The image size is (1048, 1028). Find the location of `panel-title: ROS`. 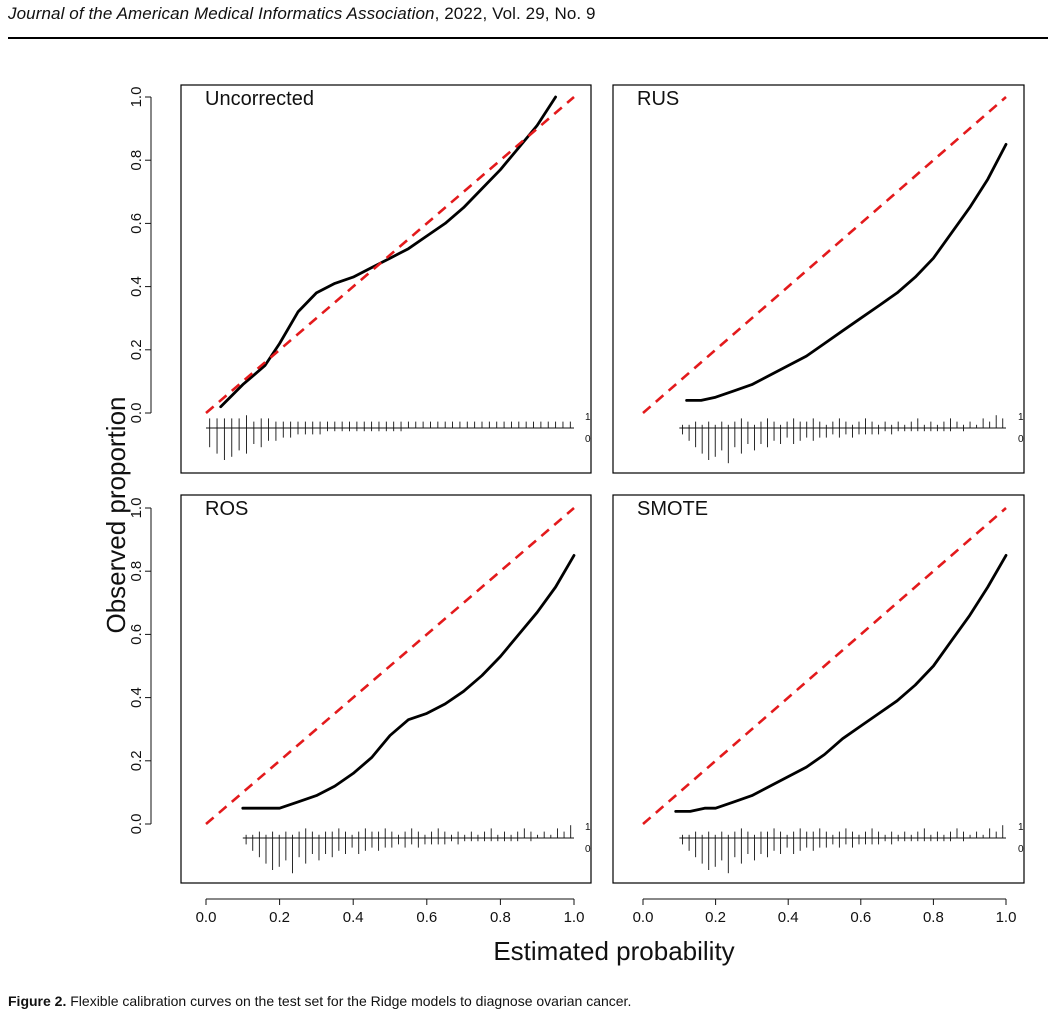

panel-title: ROS is located at coordinates (226, 509).